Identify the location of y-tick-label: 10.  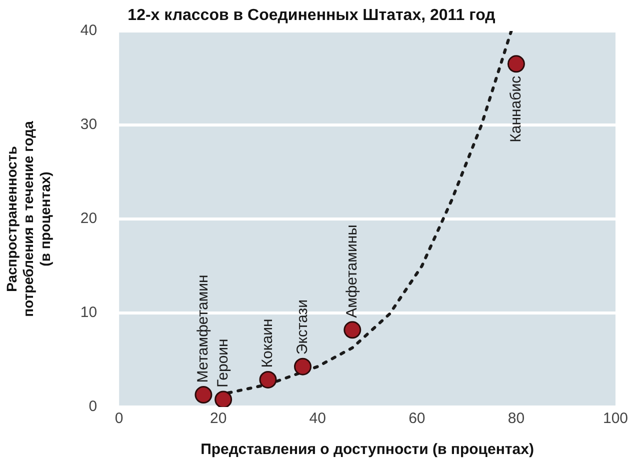
(89, 313).